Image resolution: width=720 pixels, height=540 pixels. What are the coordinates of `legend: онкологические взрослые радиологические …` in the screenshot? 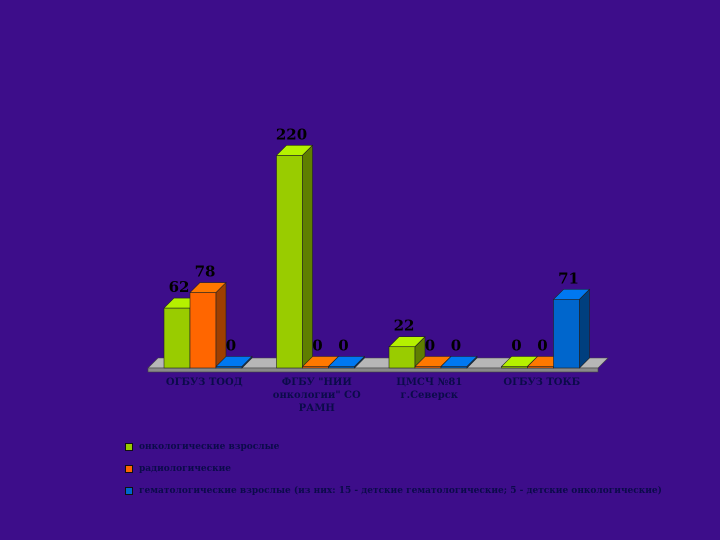 It's located at (393, 469).